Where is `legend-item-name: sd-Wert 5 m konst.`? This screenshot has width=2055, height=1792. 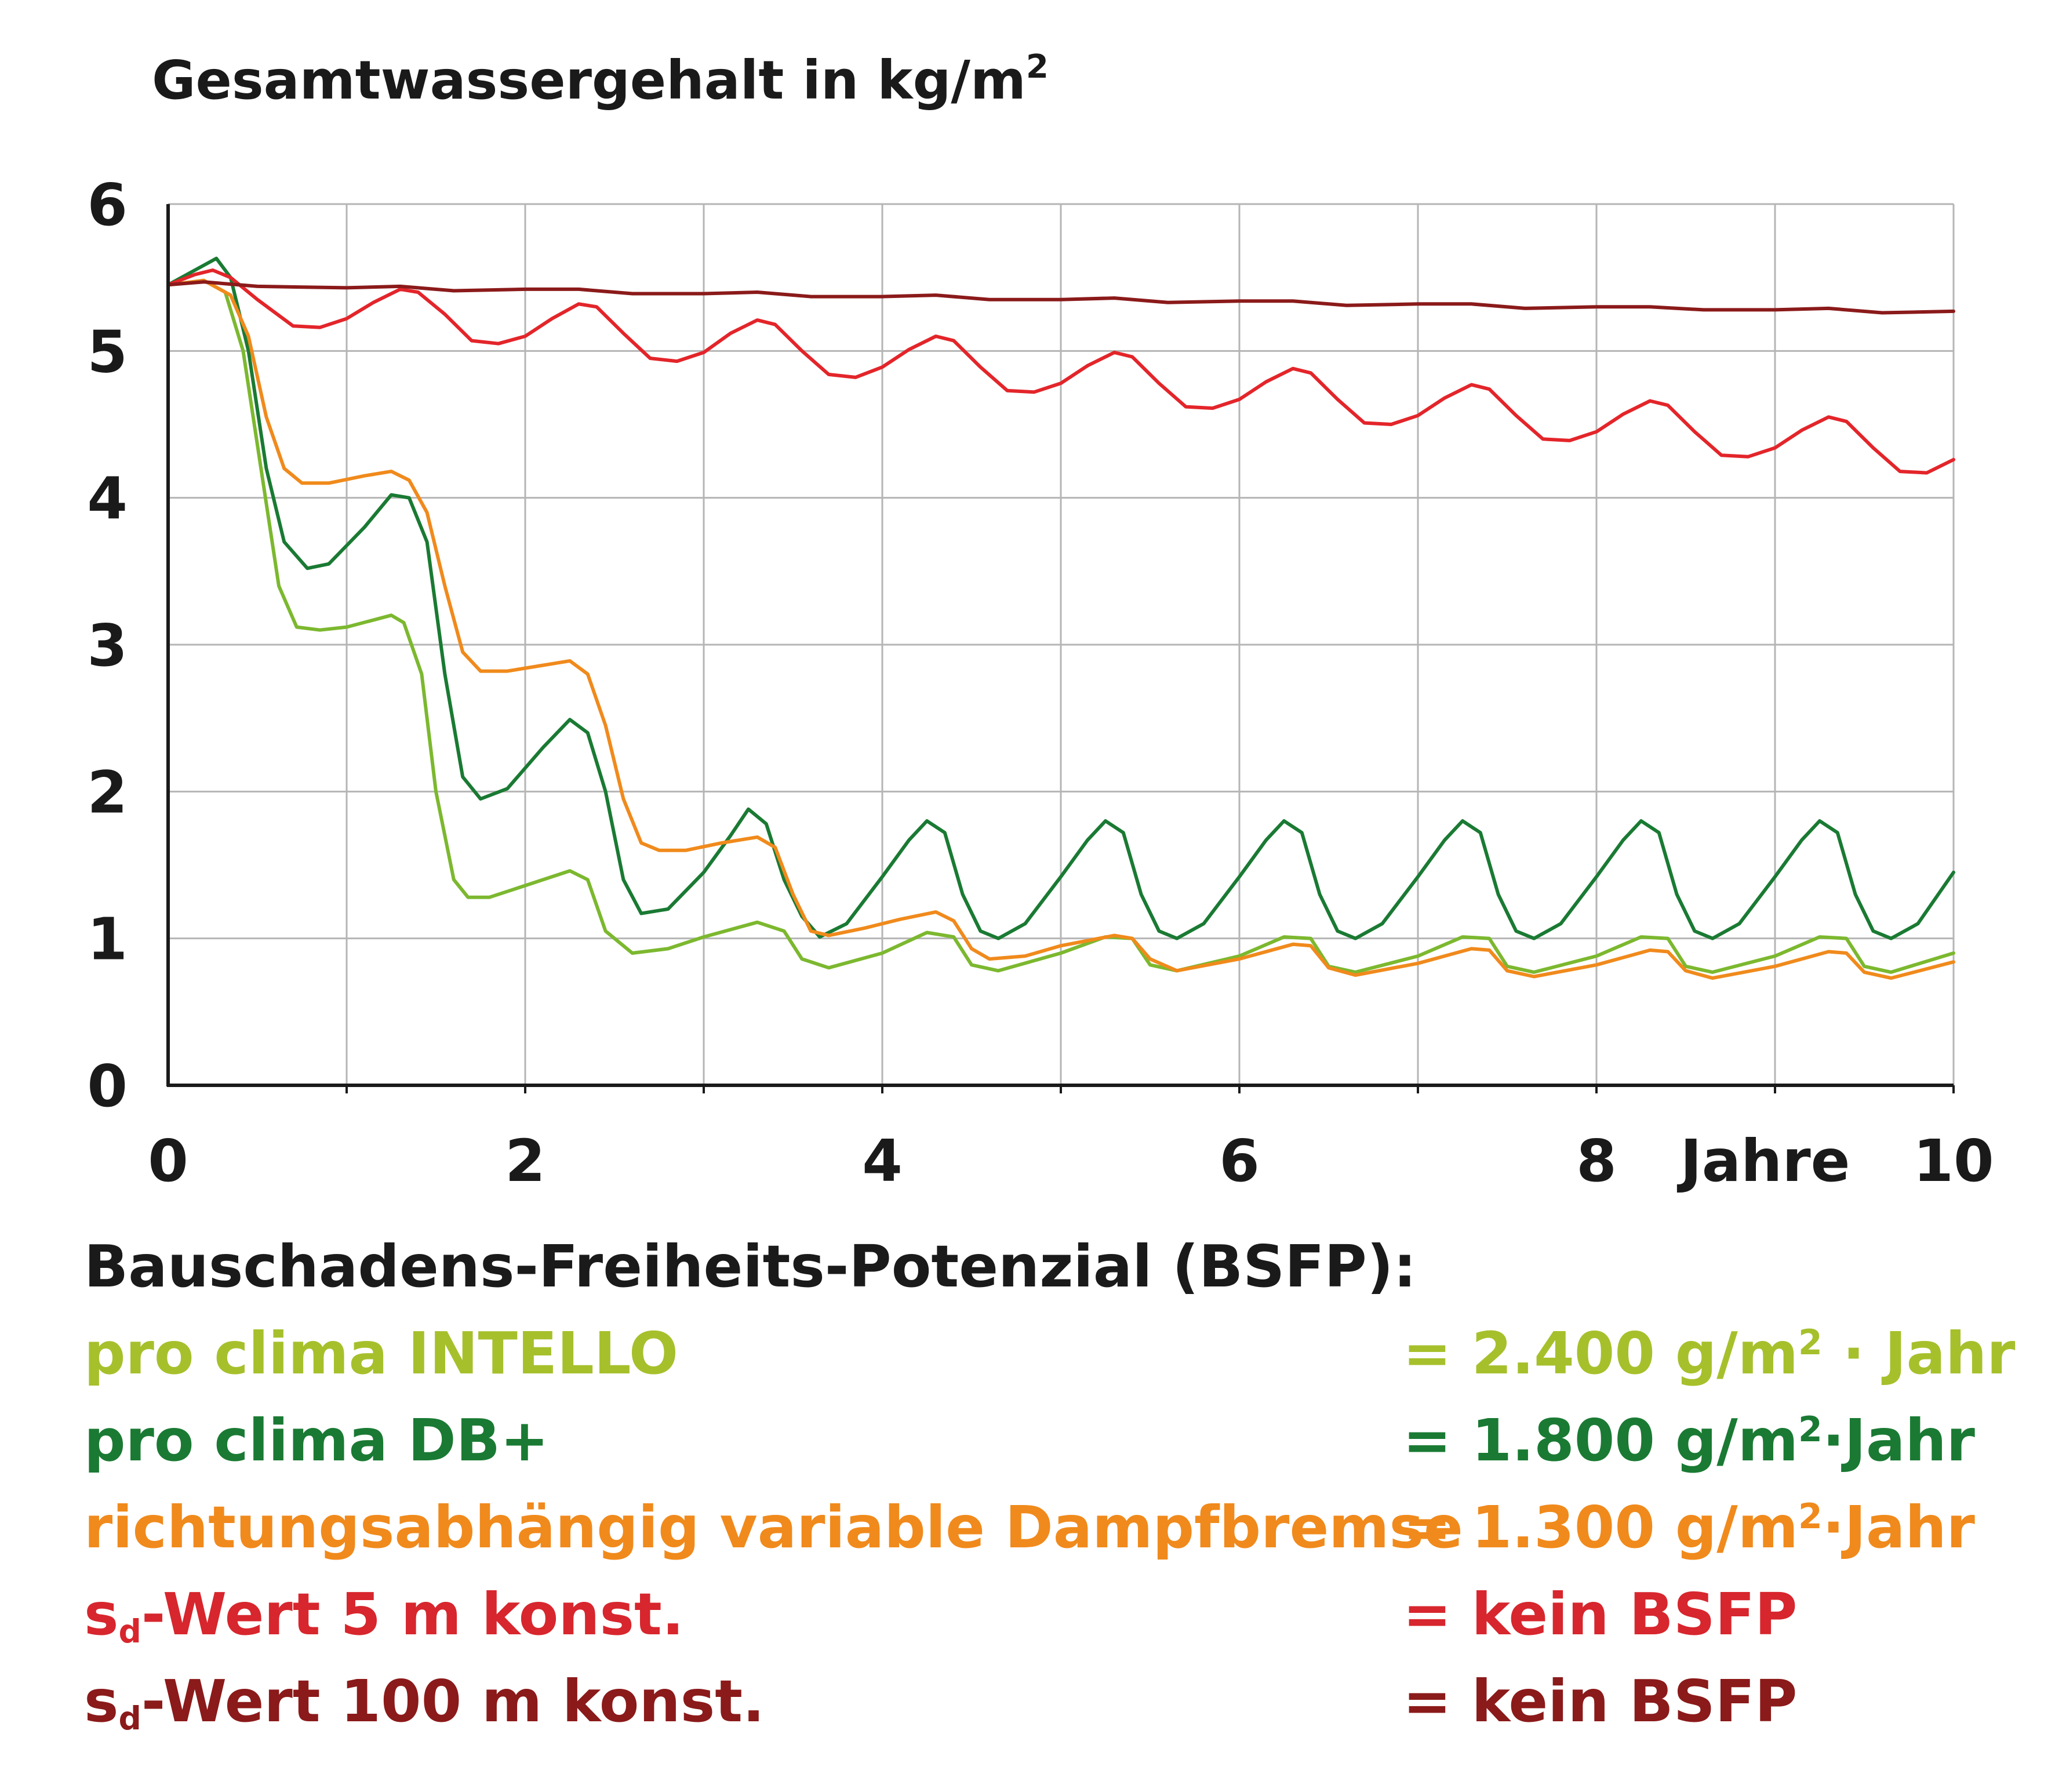
legend-item-name: sd-Wert 5 m konst. is located at coordinates (384, 1615).